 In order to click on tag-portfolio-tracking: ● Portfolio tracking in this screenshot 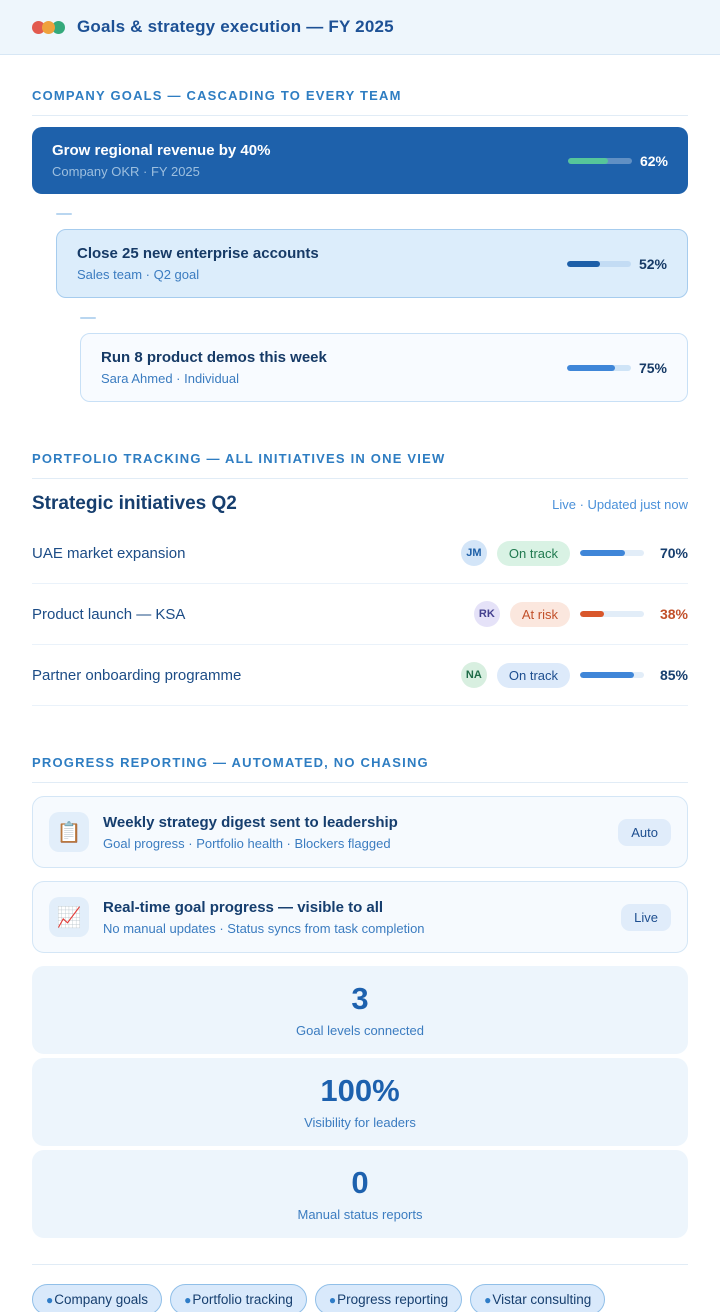, I will do `click(238, 1298)`.